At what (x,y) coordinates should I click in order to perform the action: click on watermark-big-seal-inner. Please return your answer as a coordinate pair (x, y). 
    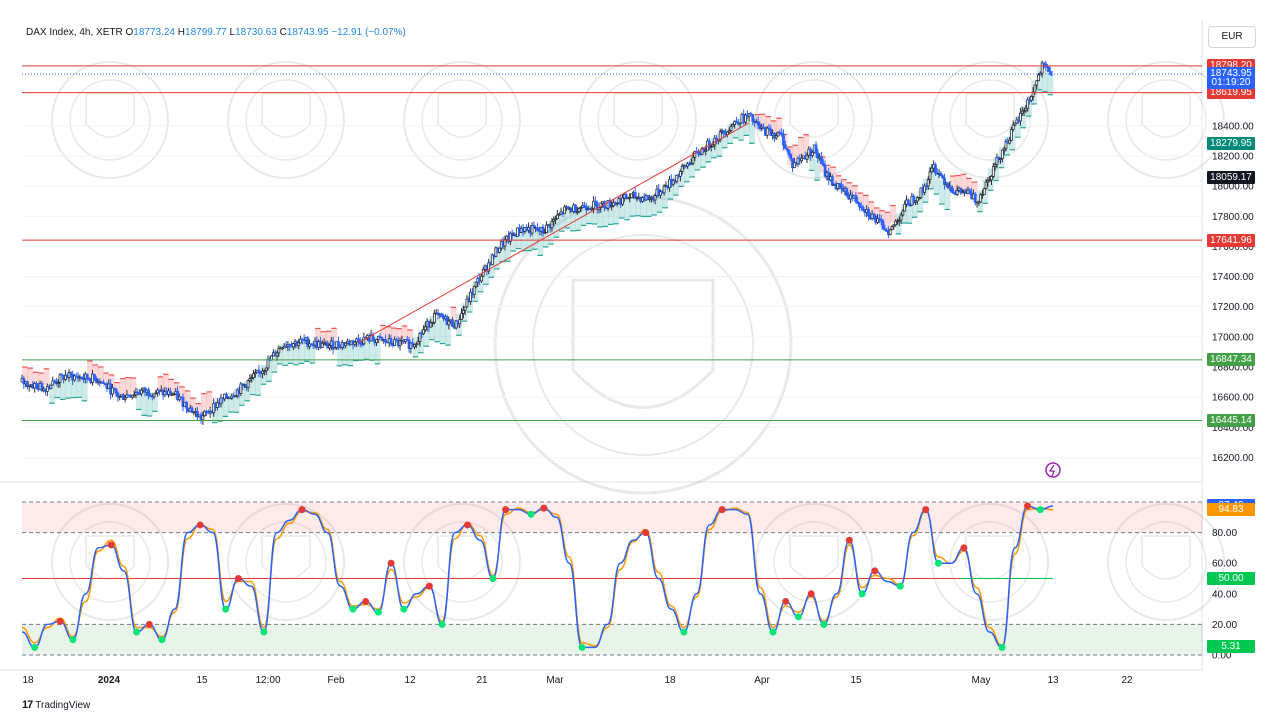
    Looking at the image, I should click on (643, 345).